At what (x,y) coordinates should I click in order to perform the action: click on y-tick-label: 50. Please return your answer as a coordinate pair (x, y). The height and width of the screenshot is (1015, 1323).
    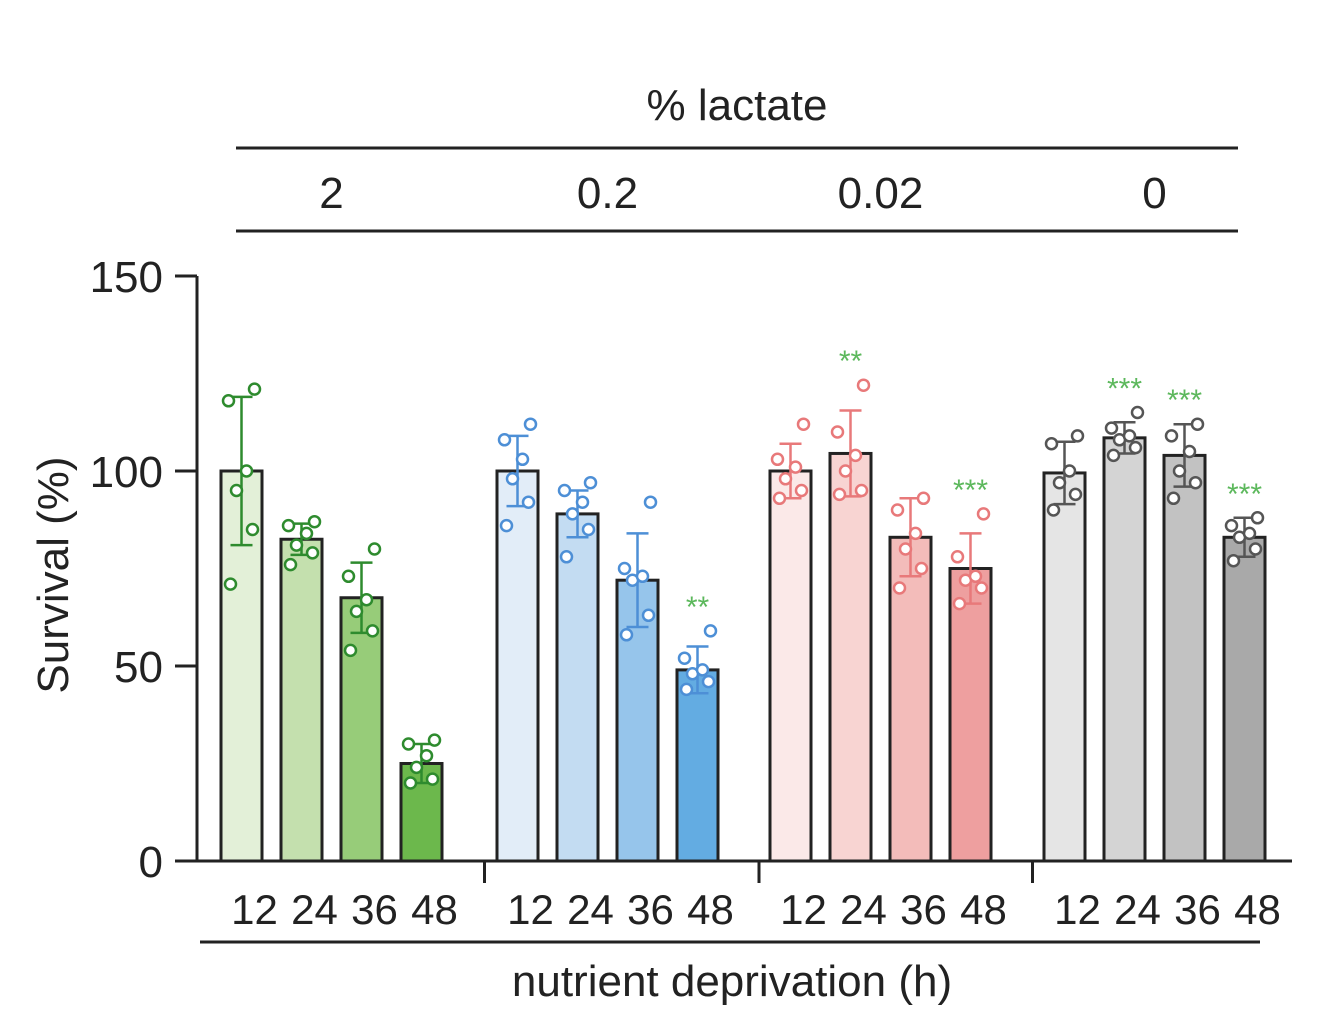
    Looking at the image, I should click on (138, 667).